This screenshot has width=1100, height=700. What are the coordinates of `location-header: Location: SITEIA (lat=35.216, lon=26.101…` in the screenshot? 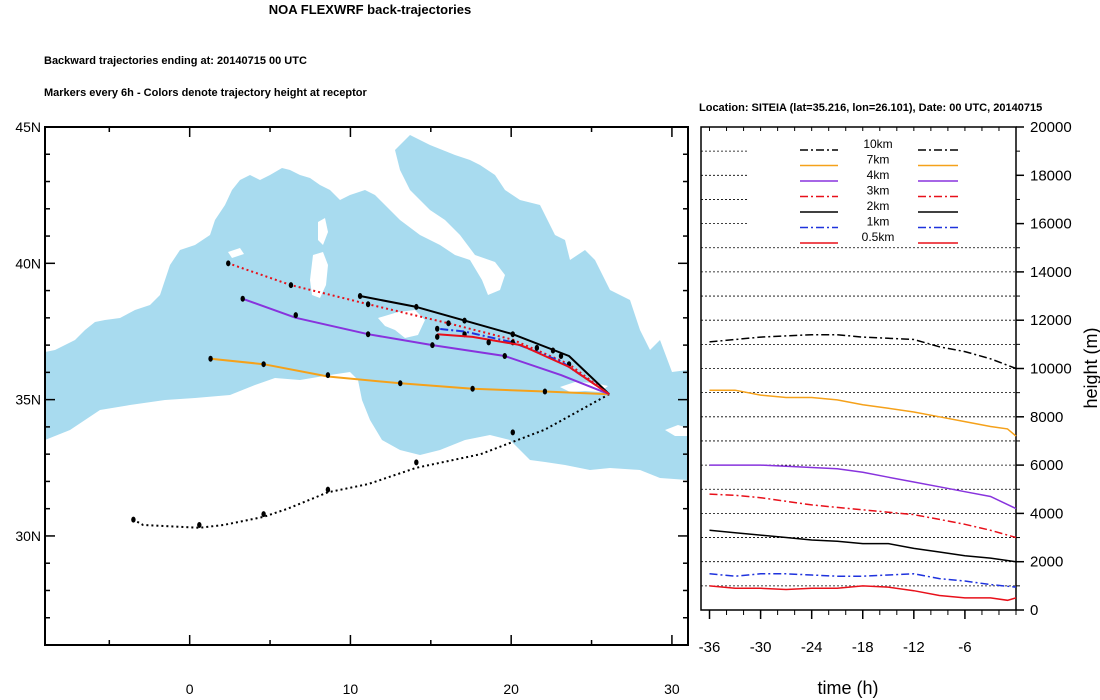 It's located at (870, 108).